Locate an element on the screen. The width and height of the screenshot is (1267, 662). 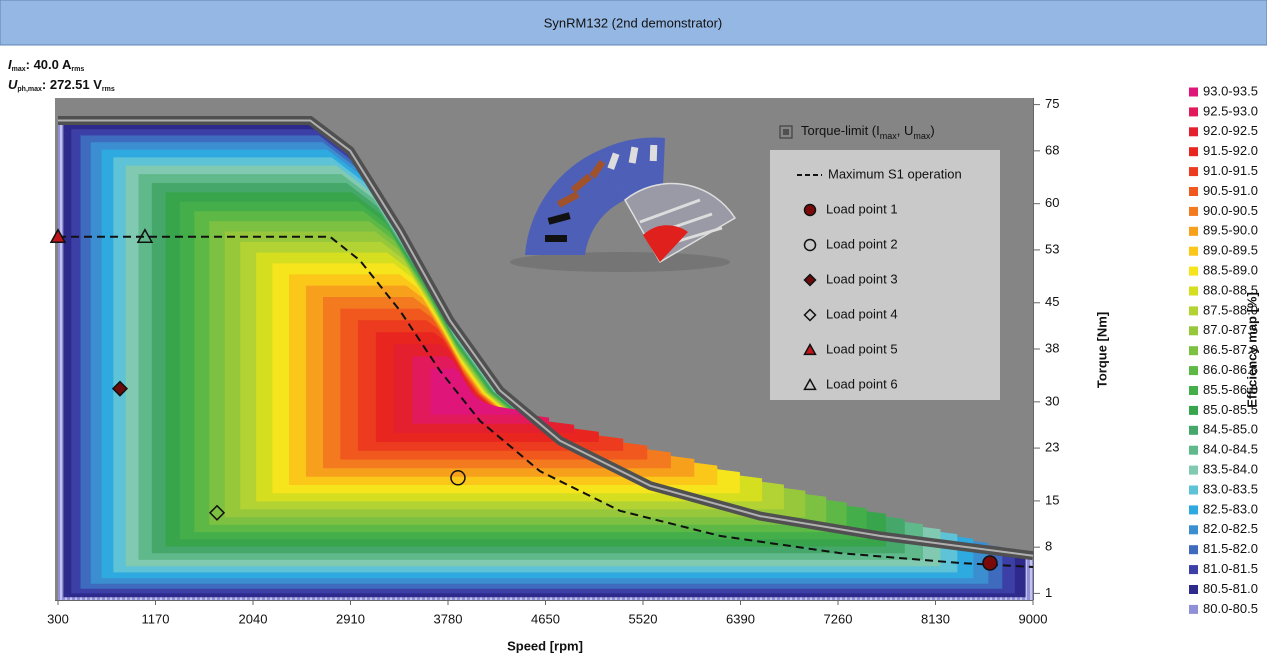
header-title: SynRM132 (2nd demonstrator) is located at coordinates (633, 22).